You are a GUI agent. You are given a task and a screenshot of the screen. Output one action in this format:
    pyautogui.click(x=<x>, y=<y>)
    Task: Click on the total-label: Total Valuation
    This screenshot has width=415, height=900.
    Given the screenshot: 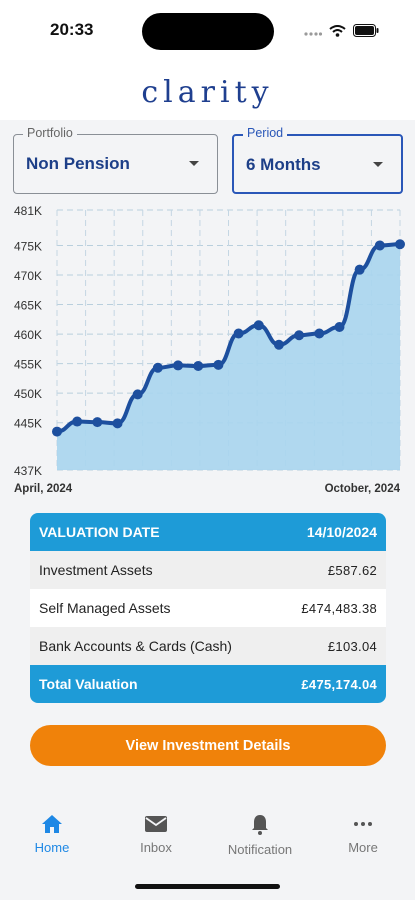 What is the action you would take?
    pyautogui.click(x=88, y=684)
    